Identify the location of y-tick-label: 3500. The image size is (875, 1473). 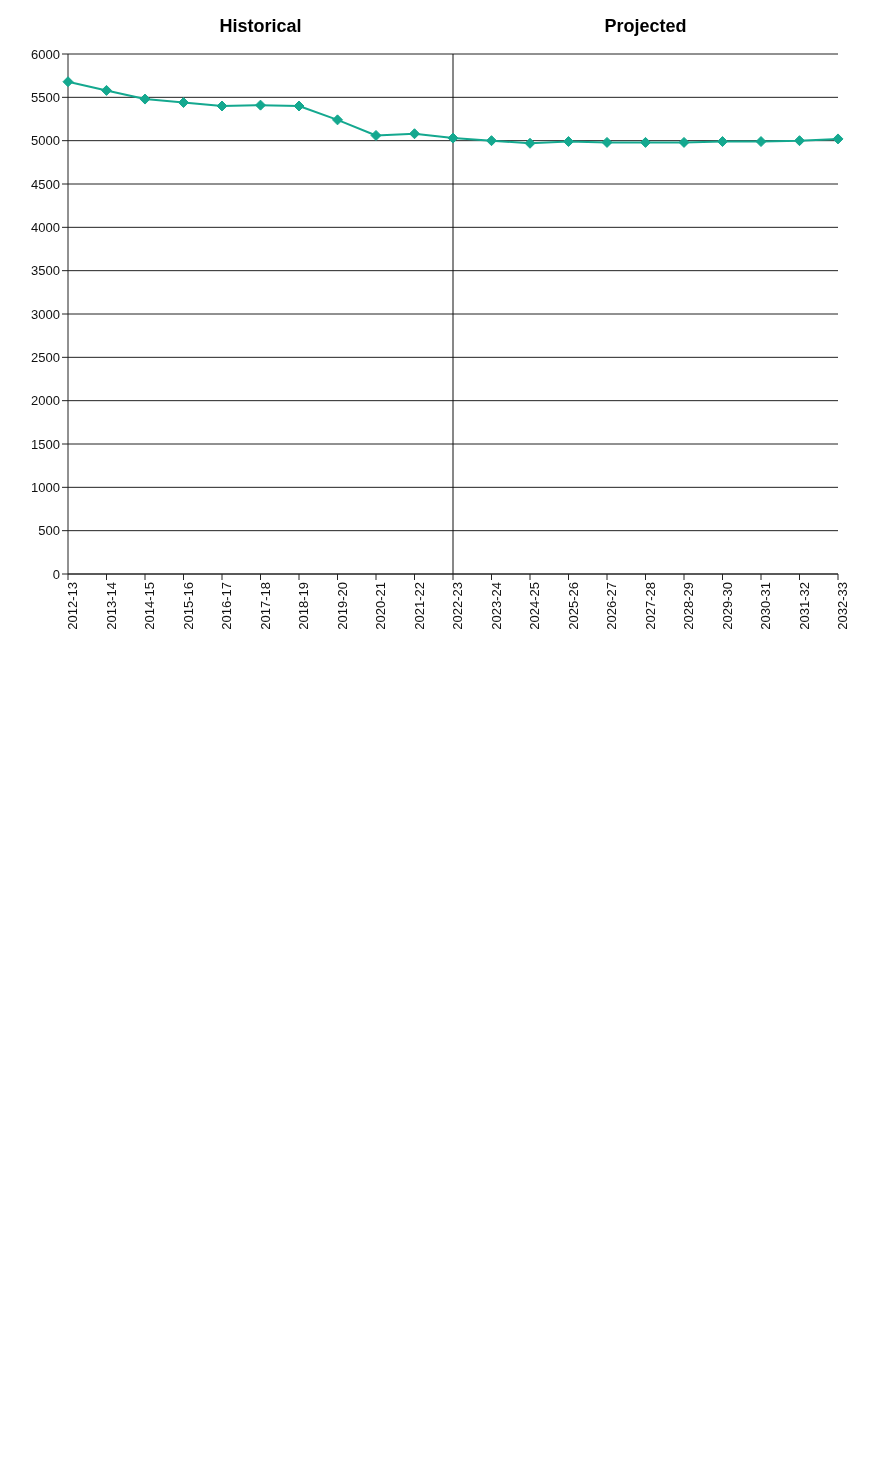
(45, 271).